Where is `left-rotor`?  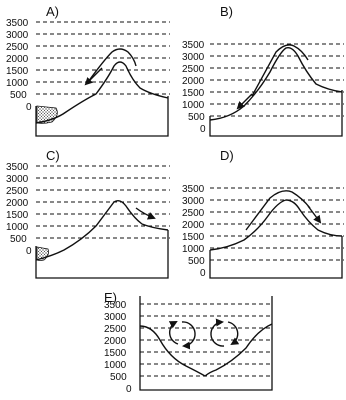 left-rotor is located at coordinates (182, 335).